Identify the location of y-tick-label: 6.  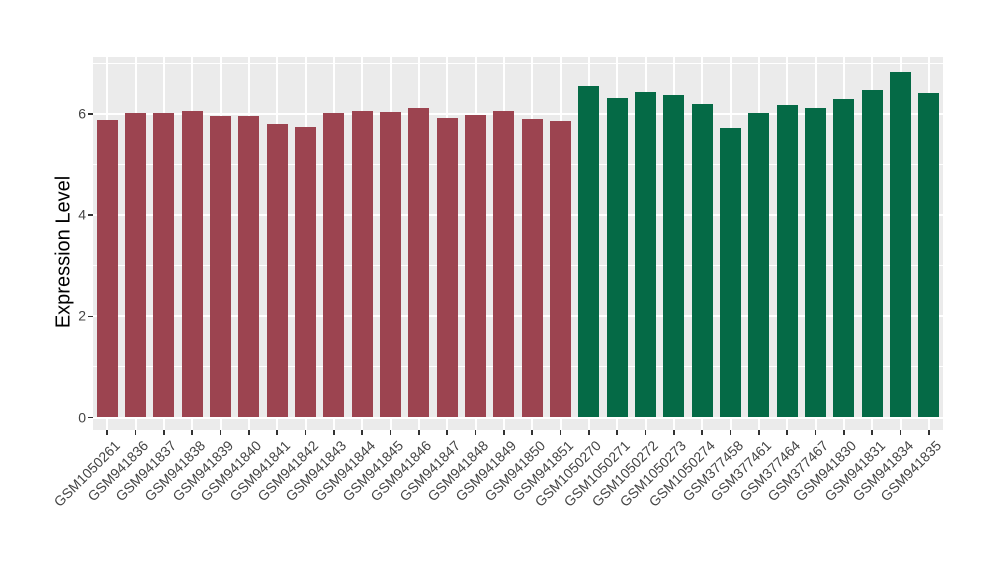
(82, 113).